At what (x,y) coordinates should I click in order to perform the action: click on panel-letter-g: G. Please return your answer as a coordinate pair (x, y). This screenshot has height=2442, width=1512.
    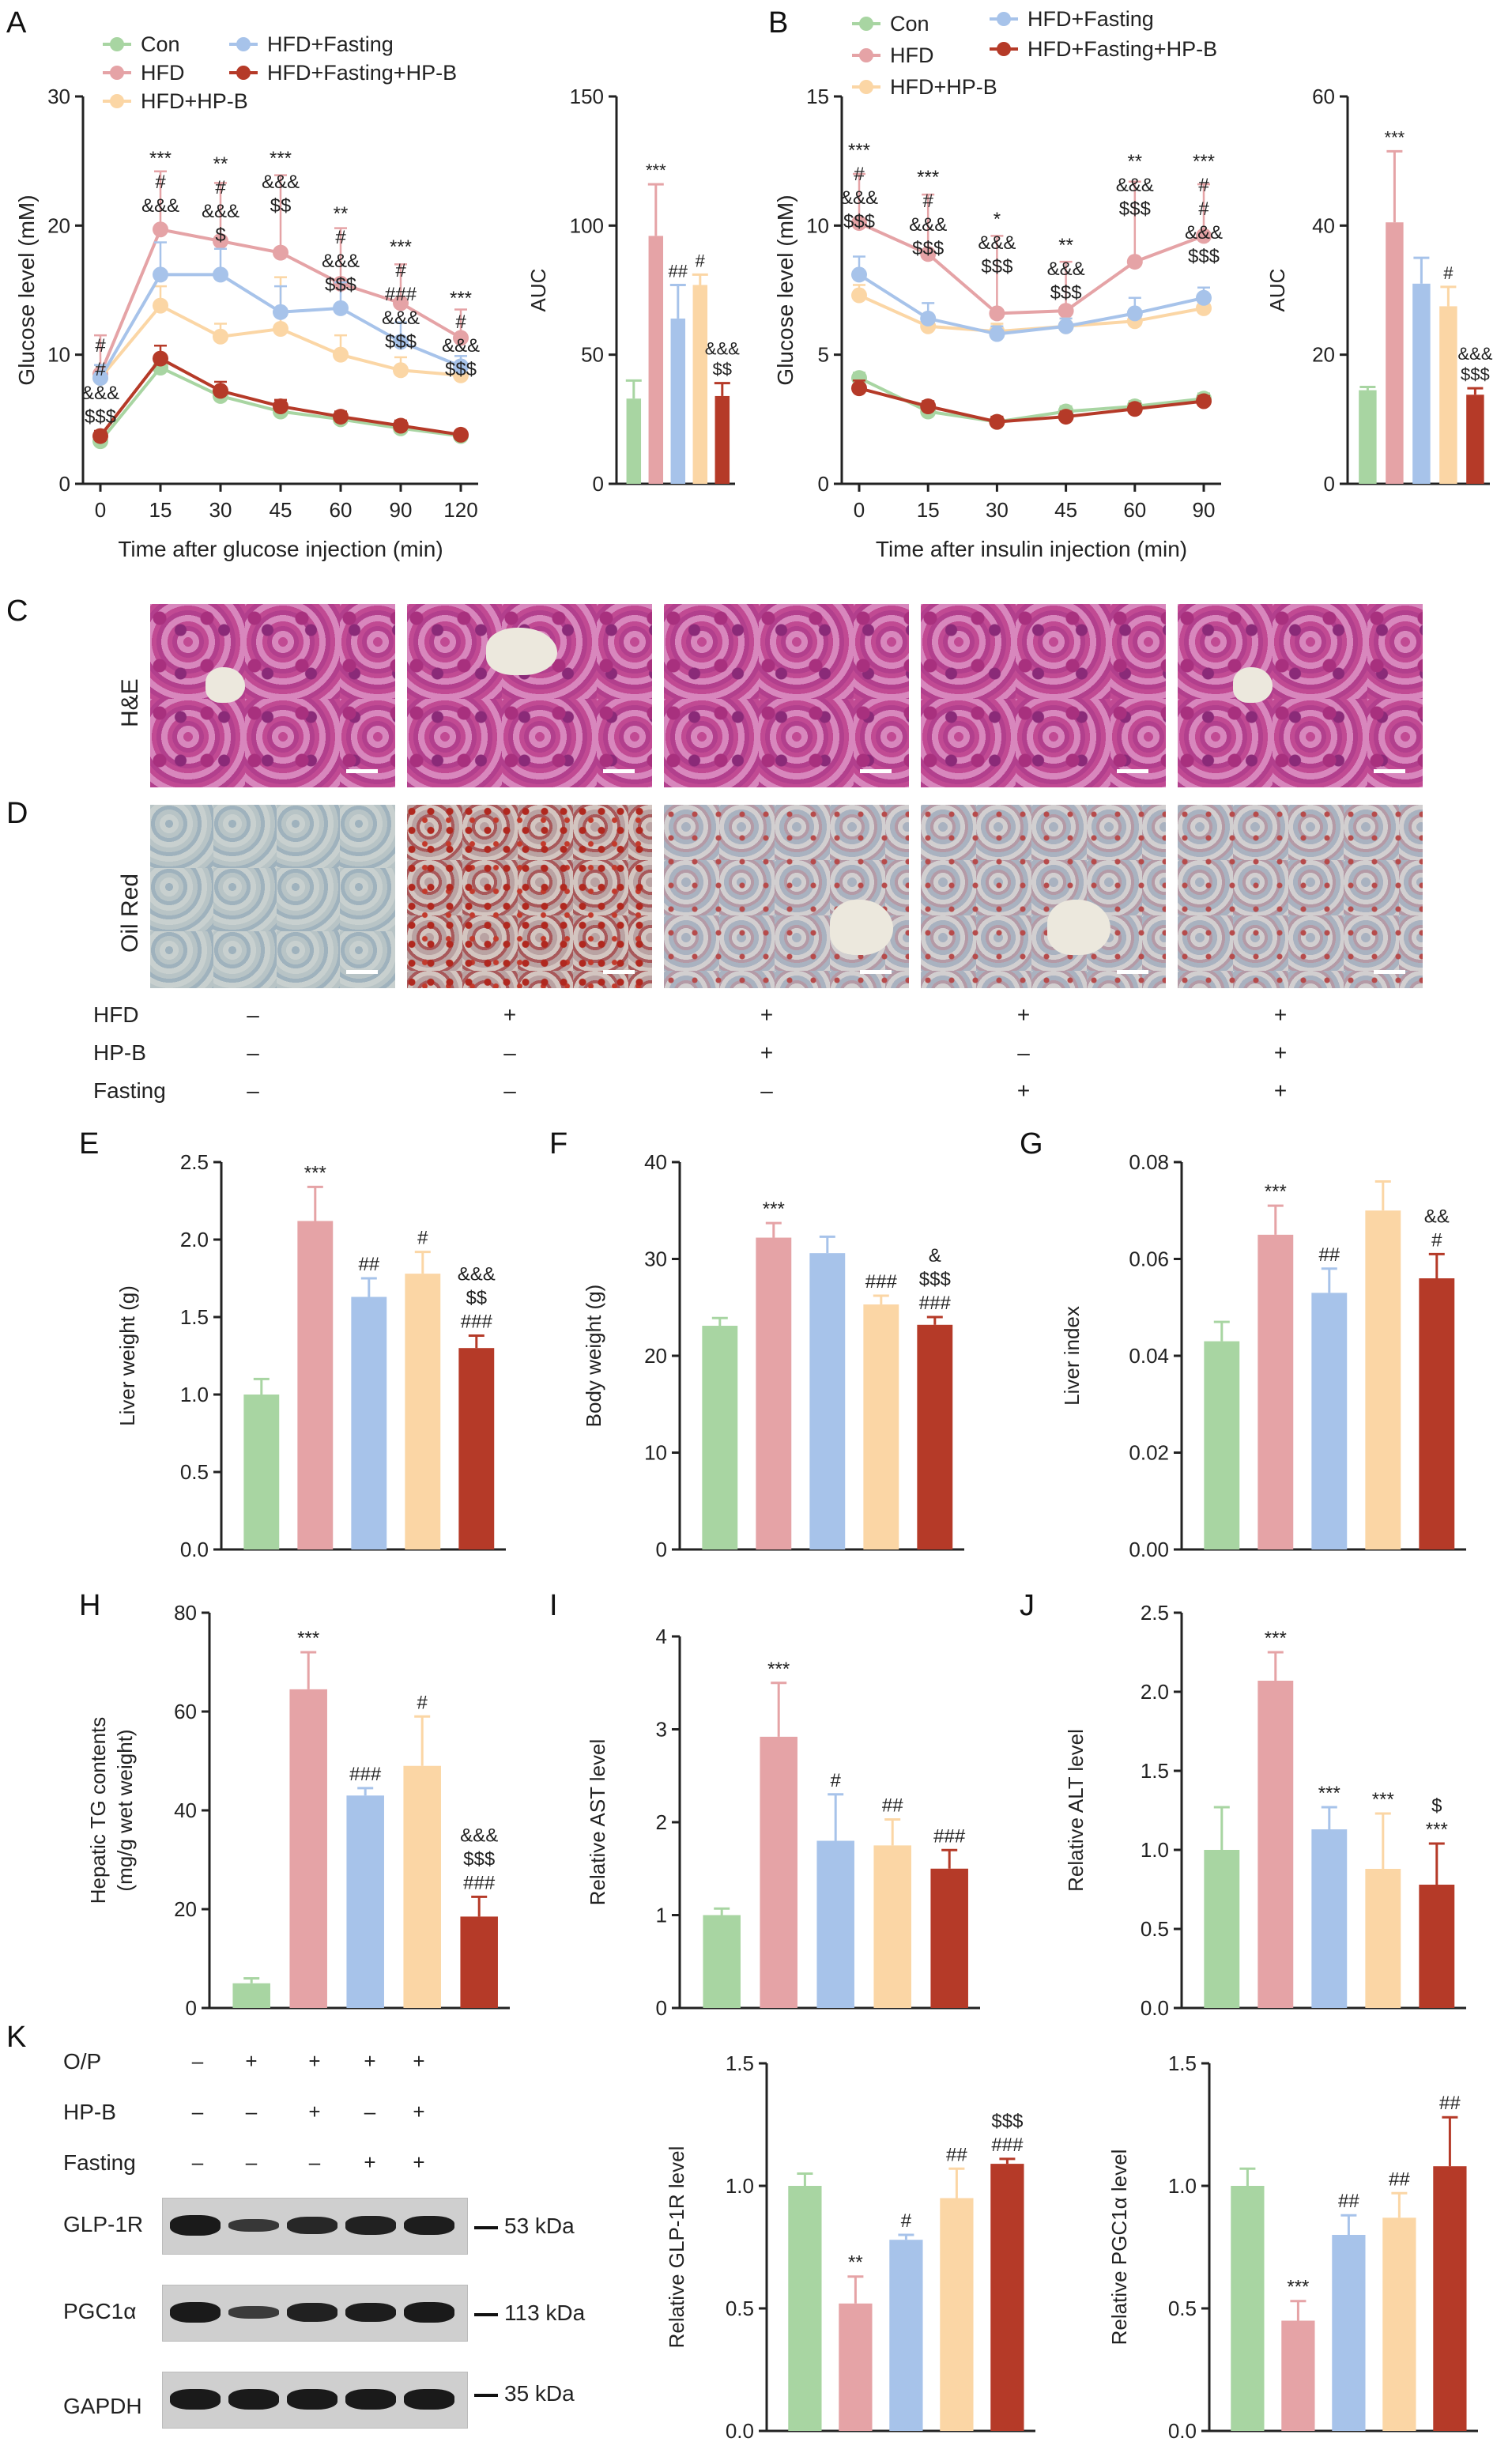
    Looking at the image, I should click on (1031, 1144).